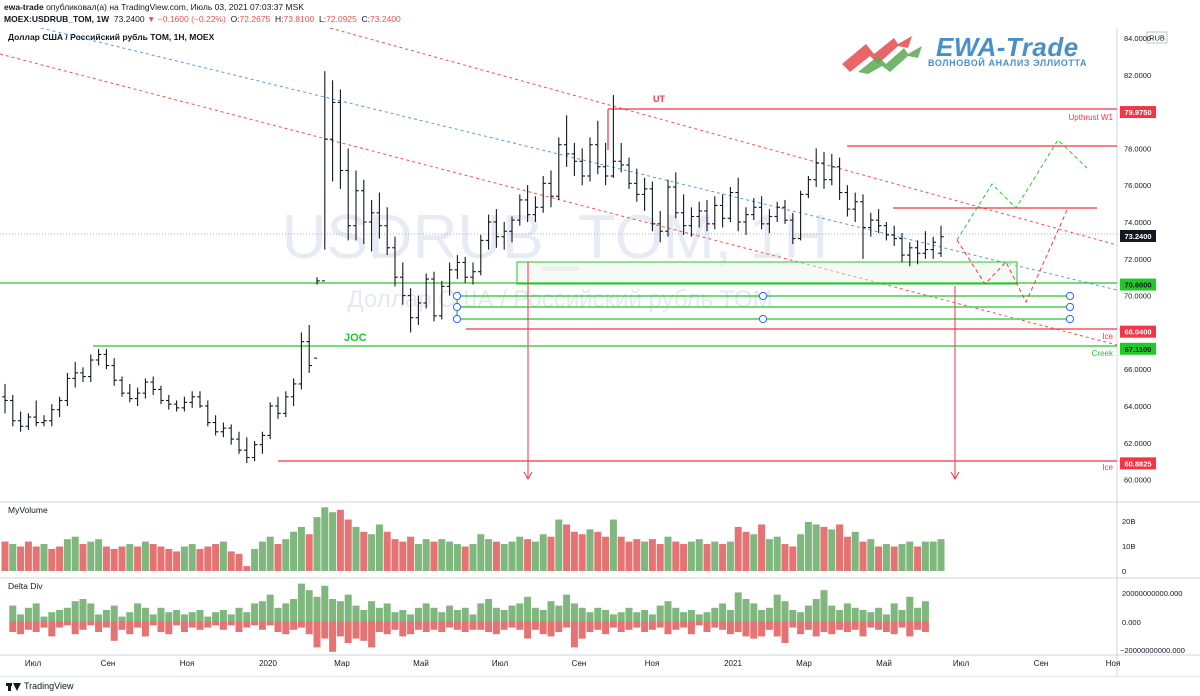 The image size is (1200, 696). What do you see at coordinates (108, 663) in the screenshot?
I see `time-tick-1: Сен` at bounding box center [108, 663].